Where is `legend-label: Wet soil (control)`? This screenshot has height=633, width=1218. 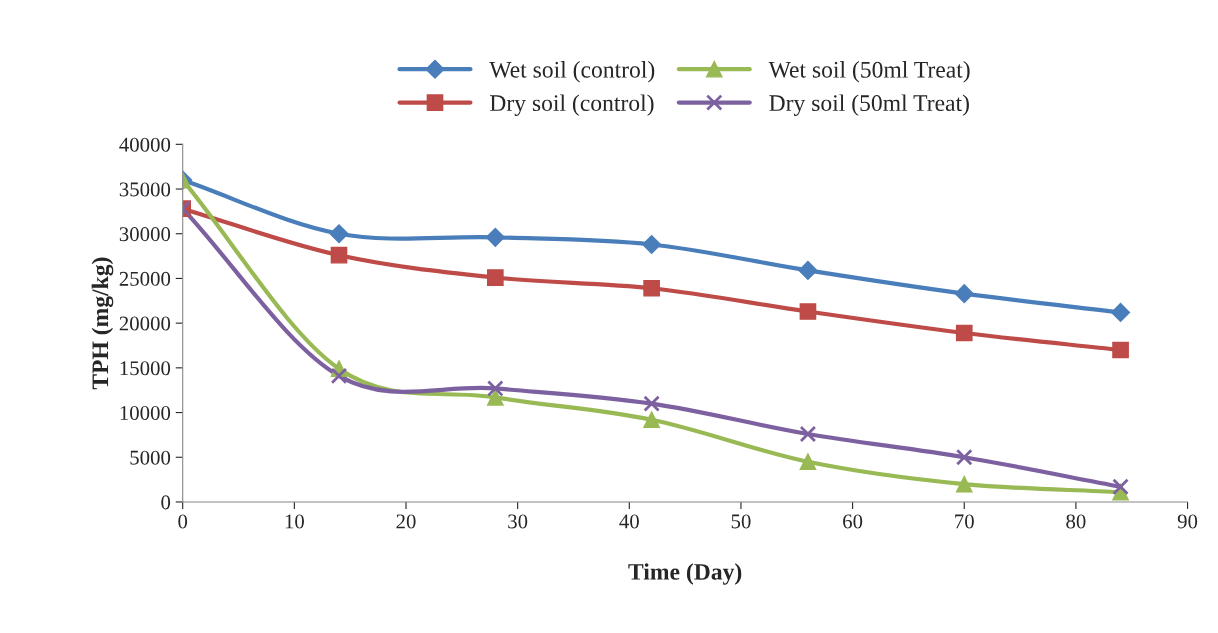 legend-label: Wet soil (control) is located at coordinates (572, 72).